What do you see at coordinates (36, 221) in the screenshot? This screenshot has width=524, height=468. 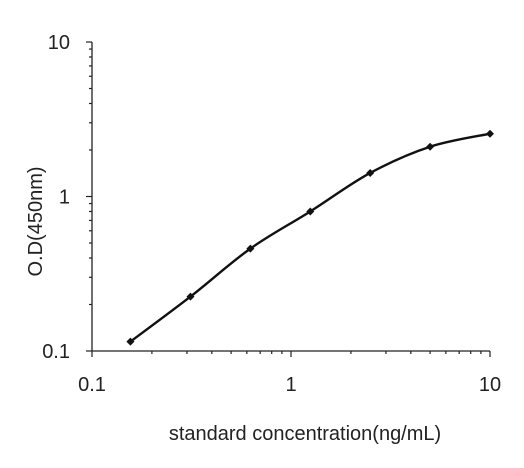 I see `y-axis-title: O.D(450nm)` at bounding box center [36, 221].